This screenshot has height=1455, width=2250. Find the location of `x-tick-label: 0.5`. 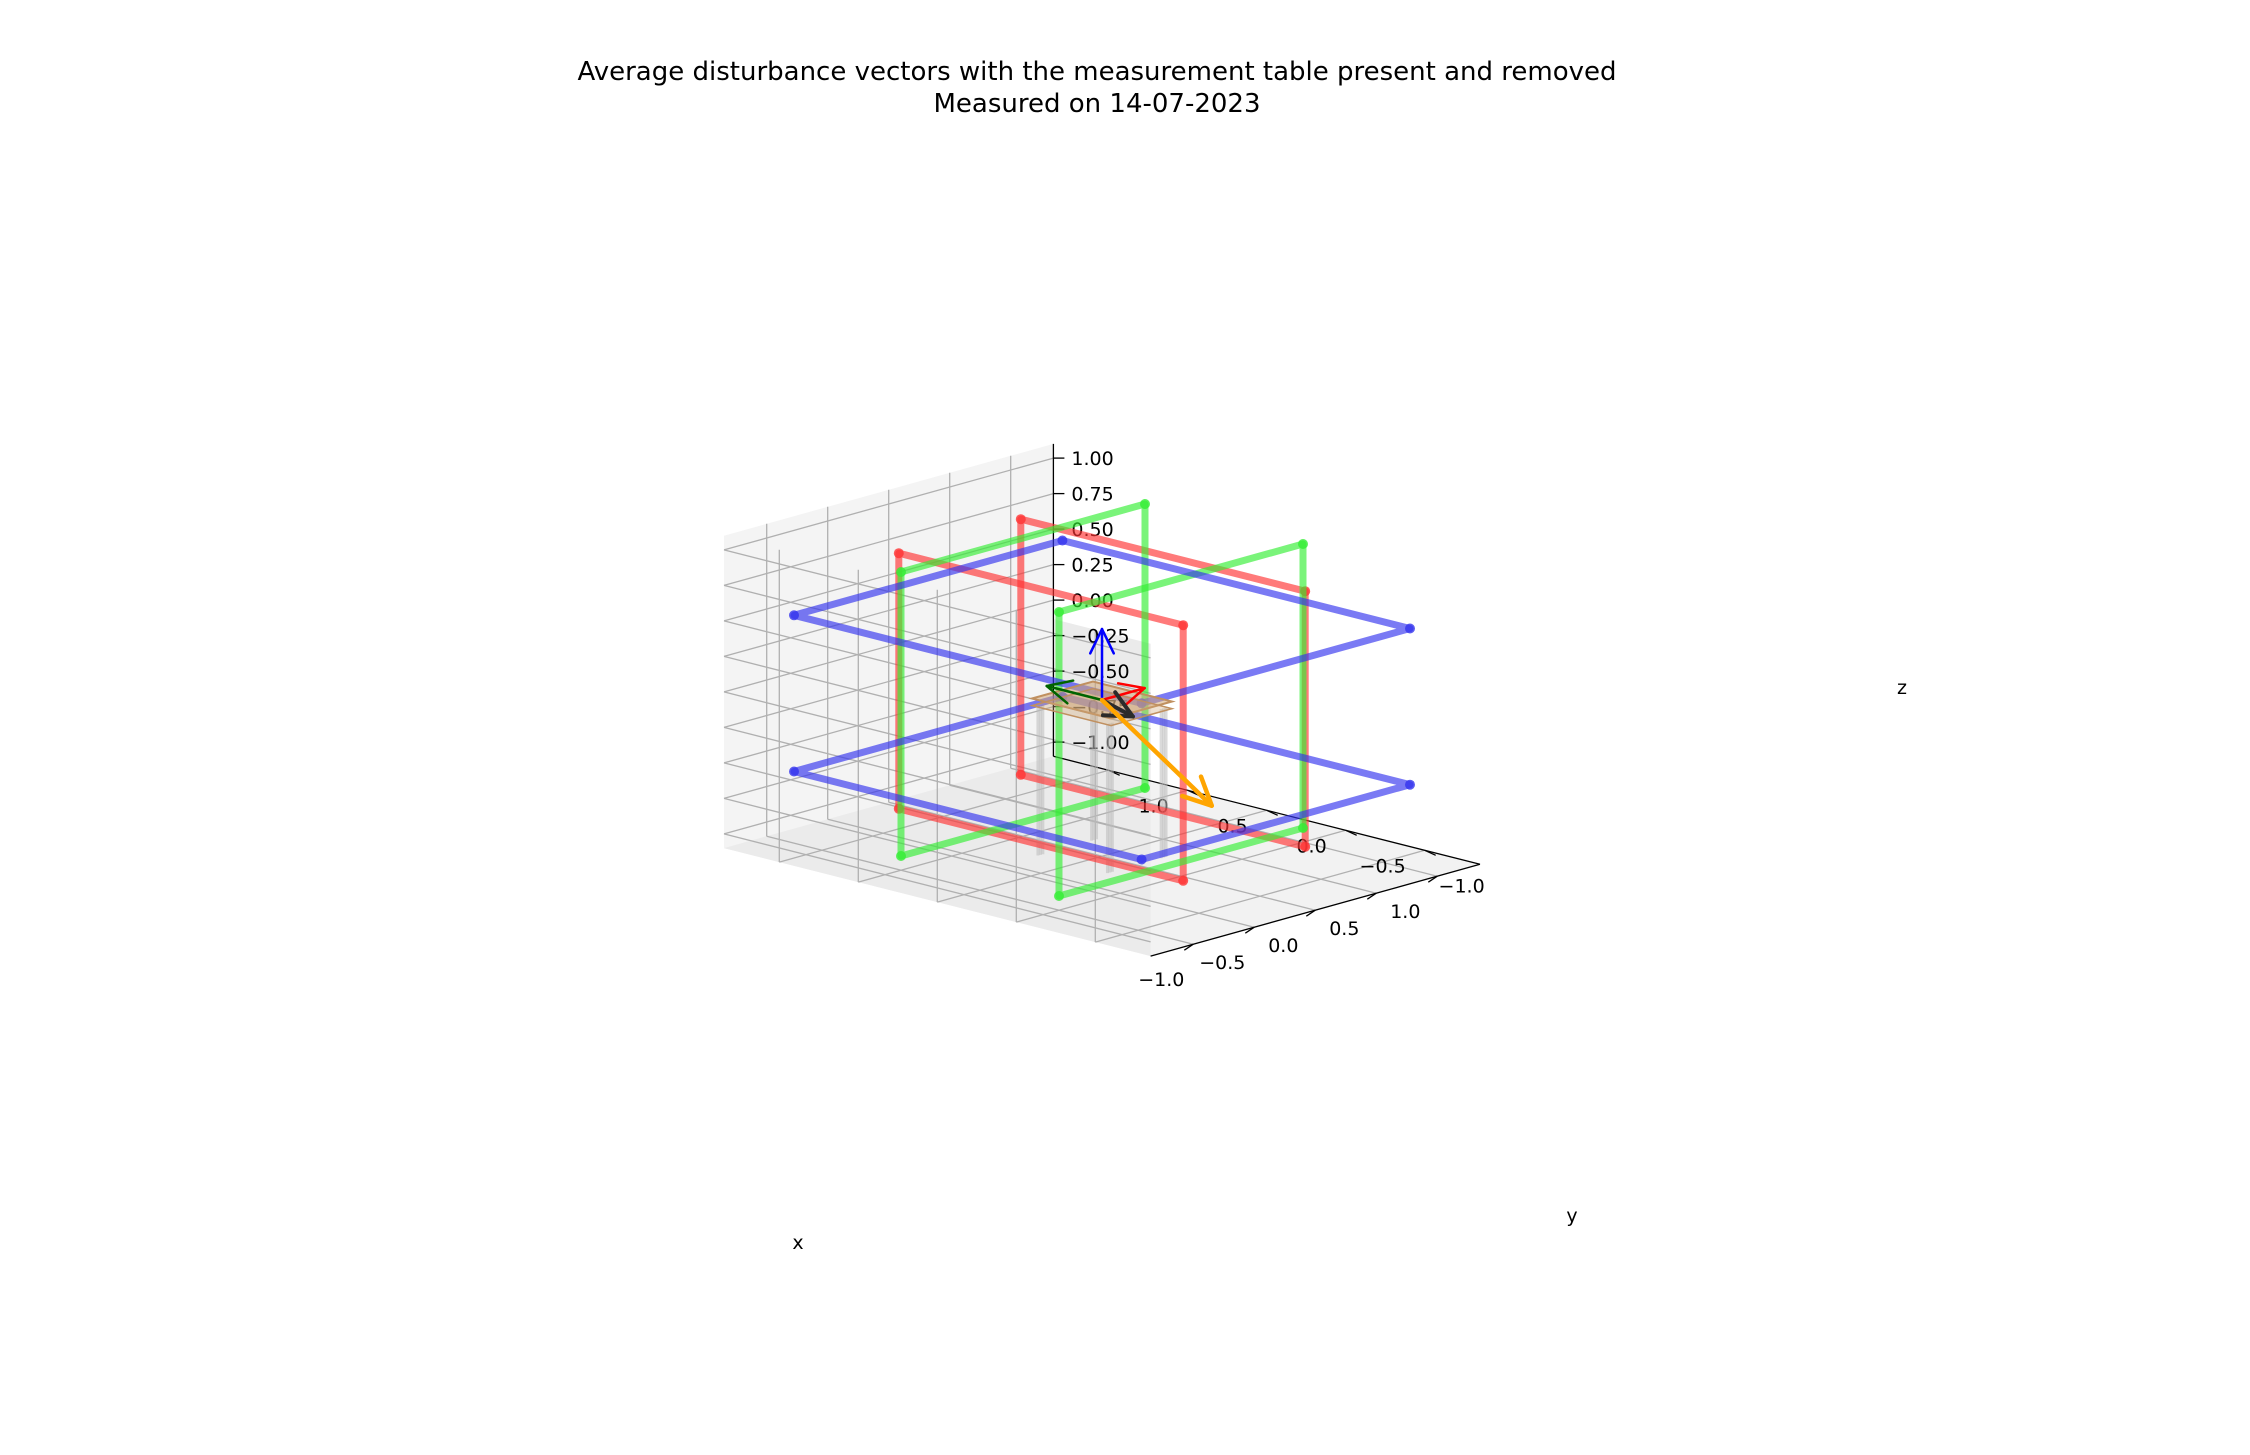

x-tick-label: 0.5 is located at coordinates (1344, 929).